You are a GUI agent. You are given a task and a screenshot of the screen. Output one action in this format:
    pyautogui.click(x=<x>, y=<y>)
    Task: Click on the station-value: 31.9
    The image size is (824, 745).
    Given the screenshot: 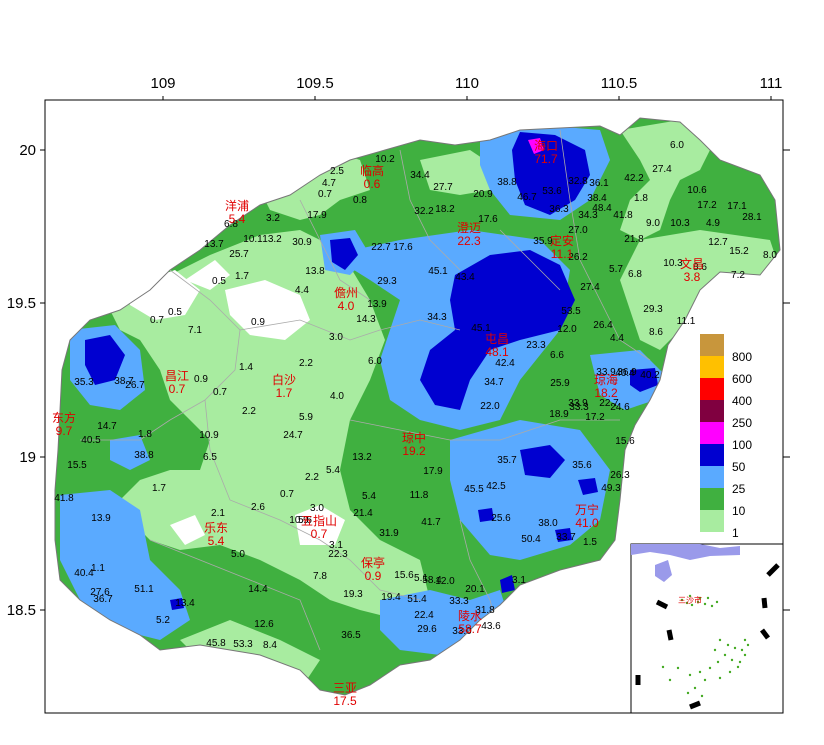 What is the action you would take?
    pyautogui.click(x=389, y=533)
    